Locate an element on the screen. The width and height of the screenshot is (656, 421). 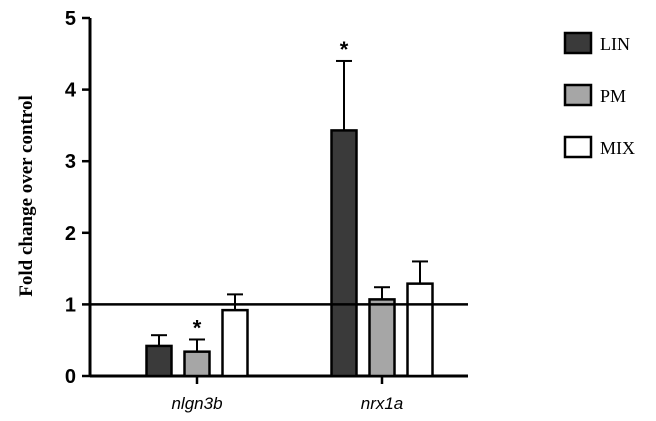
x-tick-label-nrx1a: nrx1a is located at coordinates (382, 403).